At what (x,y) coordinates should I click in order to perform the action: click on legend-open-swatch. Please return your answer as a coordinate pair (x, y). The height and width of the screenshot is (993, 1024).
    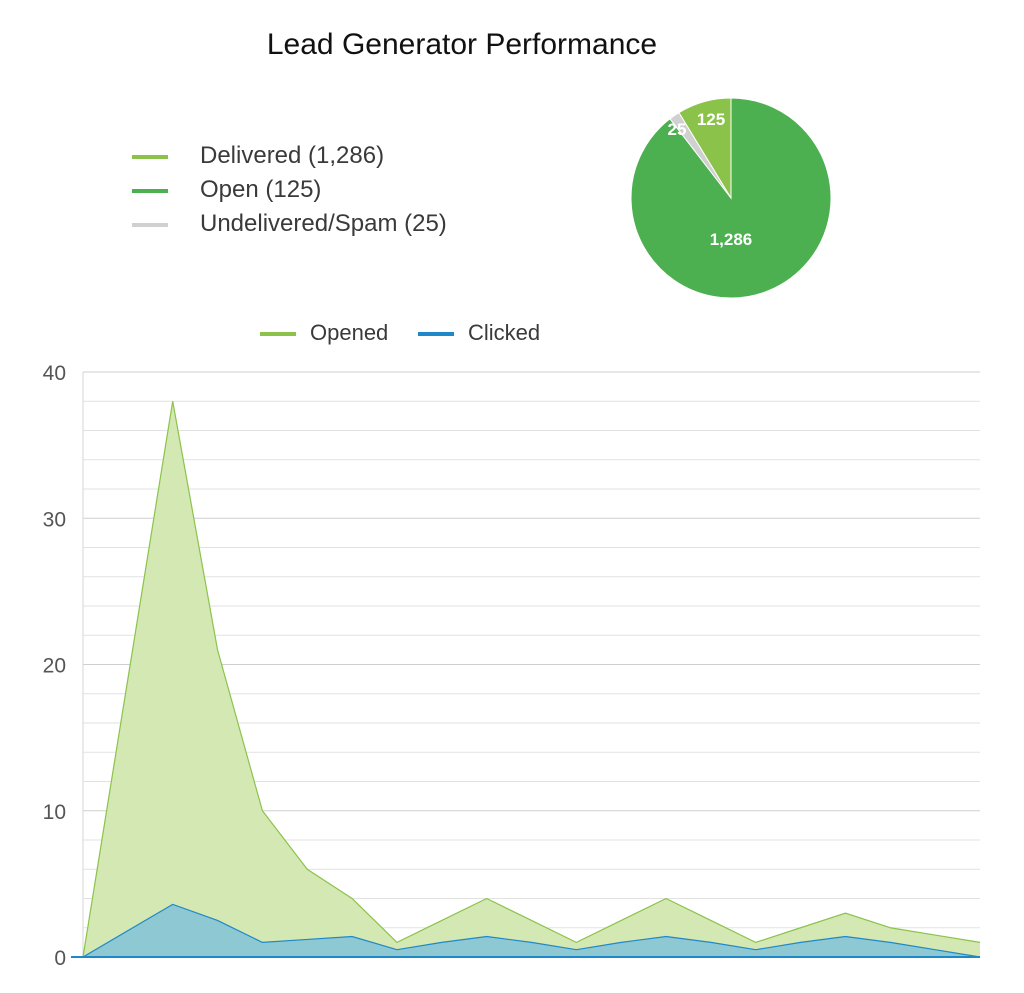
    Looking at the image, I should click on (150, 191).